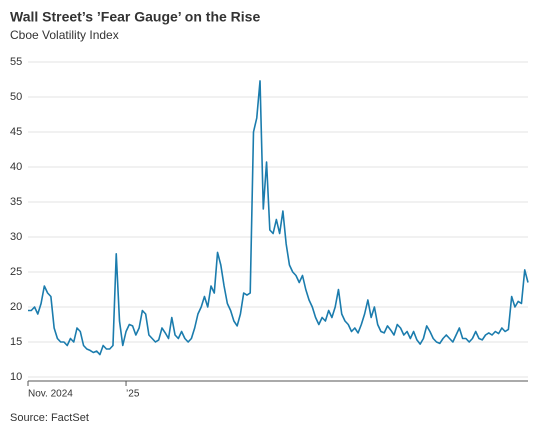 The image size is (538, 429). What do you see at coordinates (133, 394) in the screenshot?
I see `x-tick-label: ’25` at bounding box center [133, 394].